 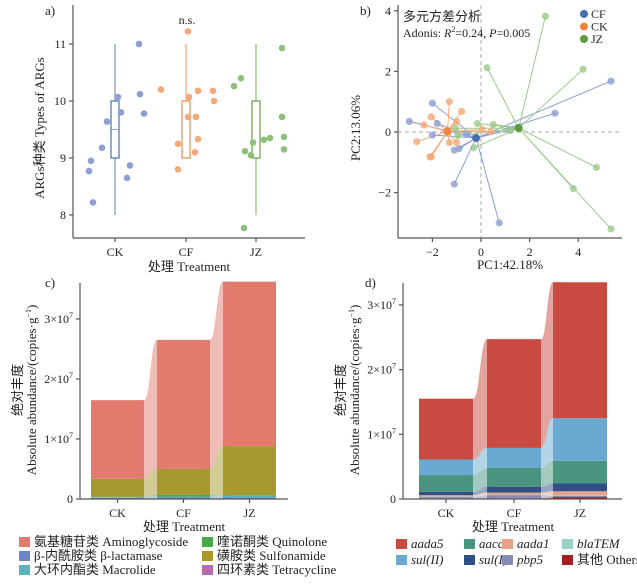 I want to click on chart-title: 多元方差分析, so click(x=442, y=16).